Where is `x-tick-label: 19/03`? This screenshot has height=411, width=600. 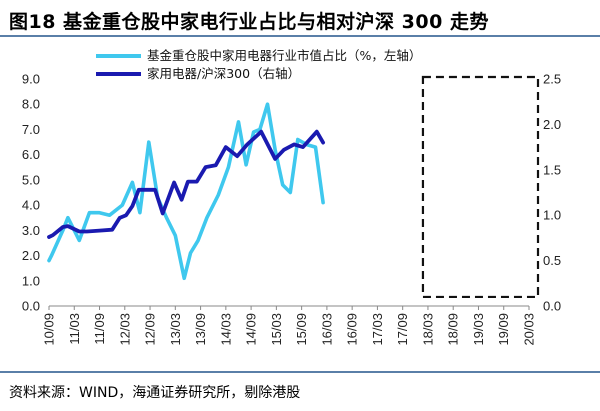
x-tick-label: 19/03 is located at coordinates (478, 329).